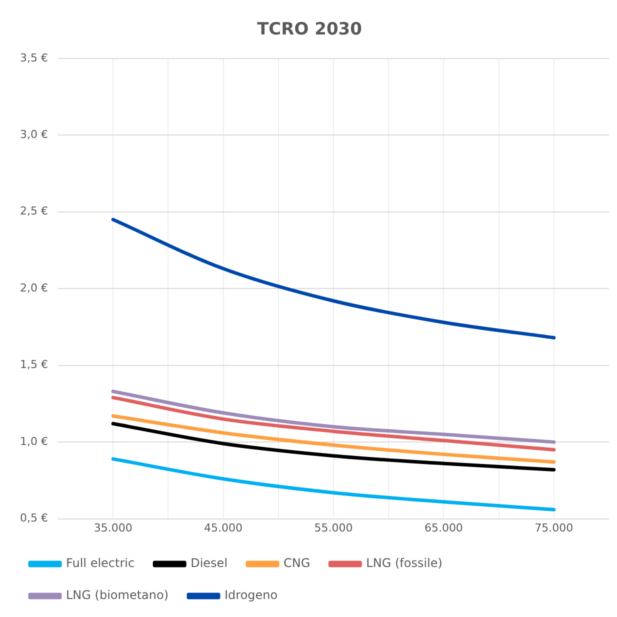 The height and width of the screenshot is (617, 617). Describe the element at coordinates (34, 287) in the screenshot. I see `y-tick-label: 2,0 €` at that location.